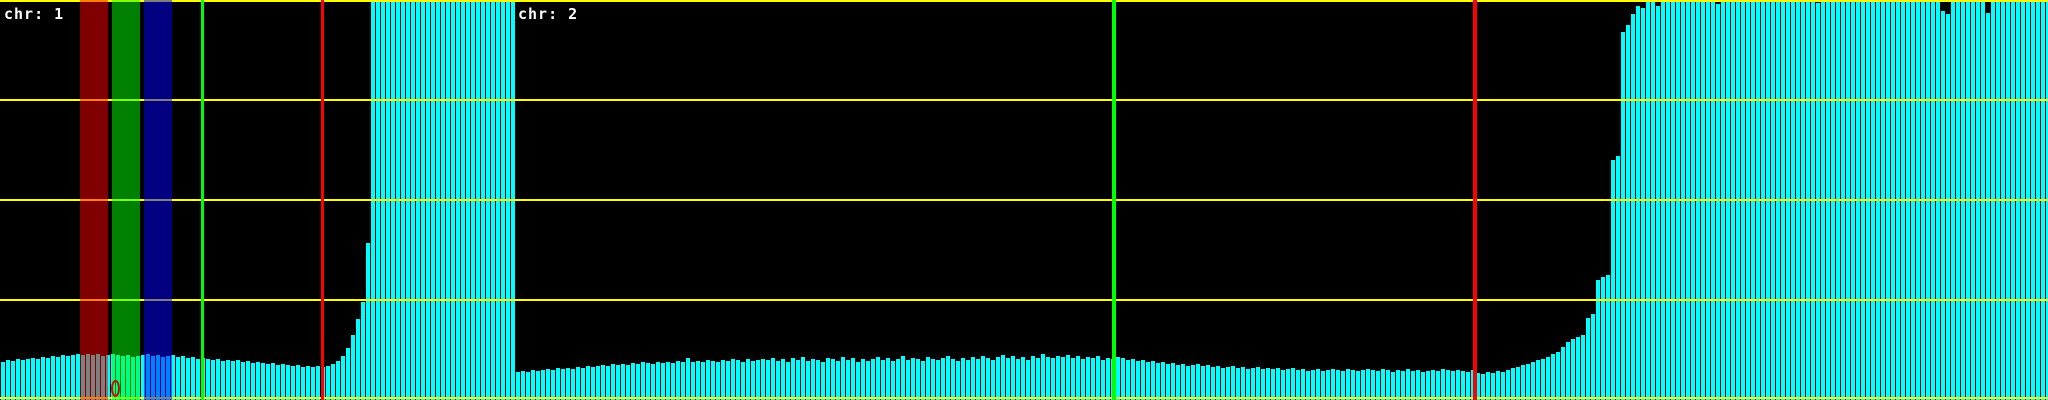  Describe the element at coordinates (1114, 200) in the screenshot. I see `green-position-line` at that location.